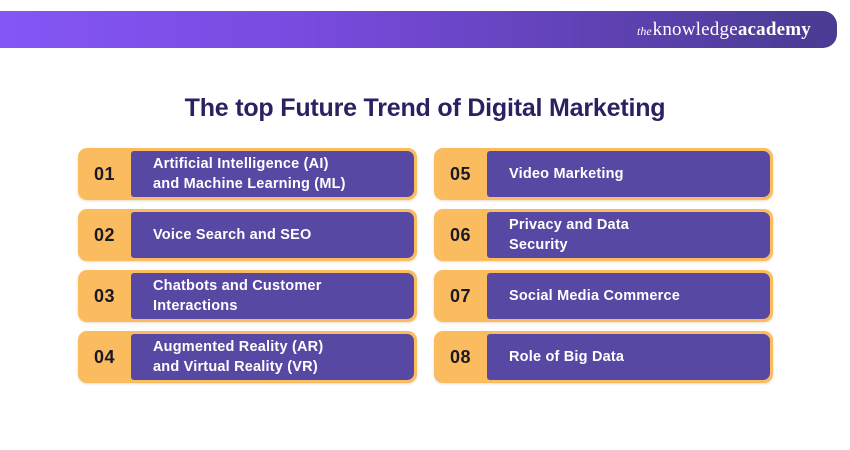 Image resolution: width=850 pixels, height=450 pixels. What do you see at coordinates (695, 29) in the screenshot?
I see `logo-word-knowledge: knowledge` at bounding box center [695, 29].